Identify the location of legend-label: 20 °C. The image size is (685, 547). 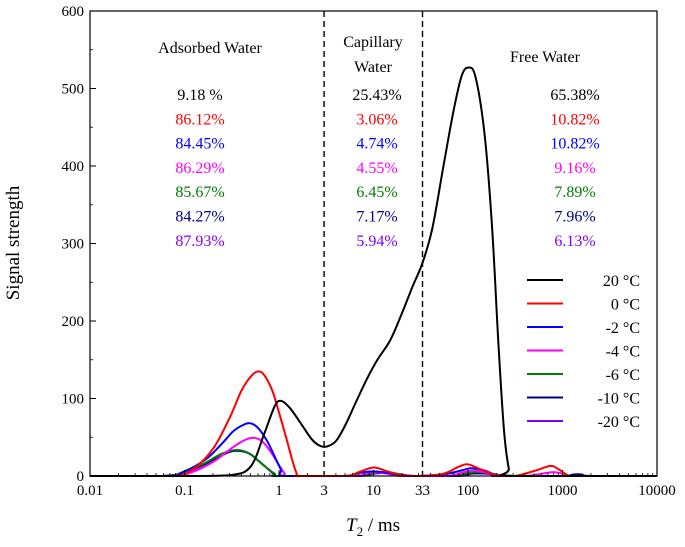
(621, 281).